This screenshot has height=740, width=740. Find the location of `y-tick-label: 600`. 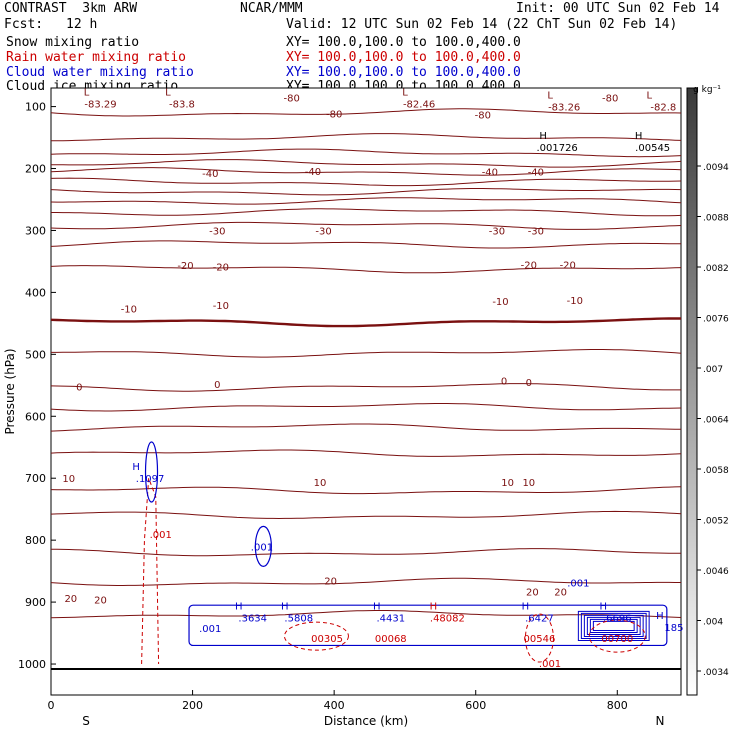

y-tick-label: 600 is located at coordinates (35, 416).